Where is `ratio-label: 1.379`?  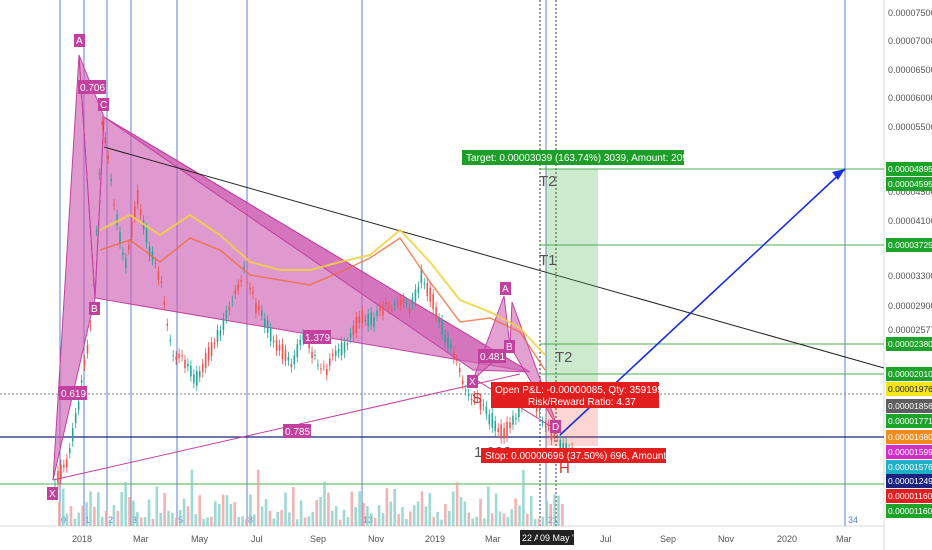 ratio-label: 1.379 is located at coordinates (317, 338).